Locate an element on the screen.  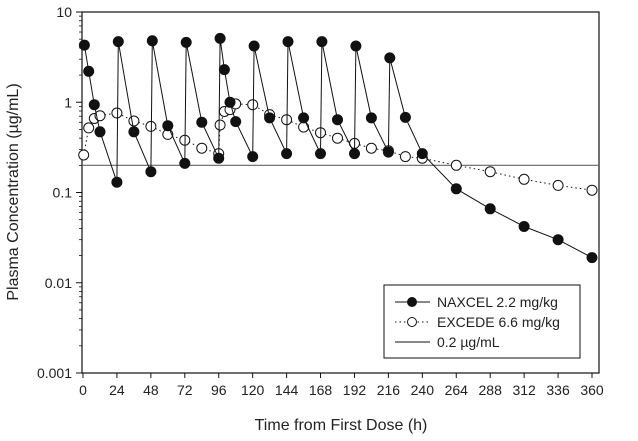
legend-threshold-label: 0.2 µg/mL is located at coordinates (468, 342).